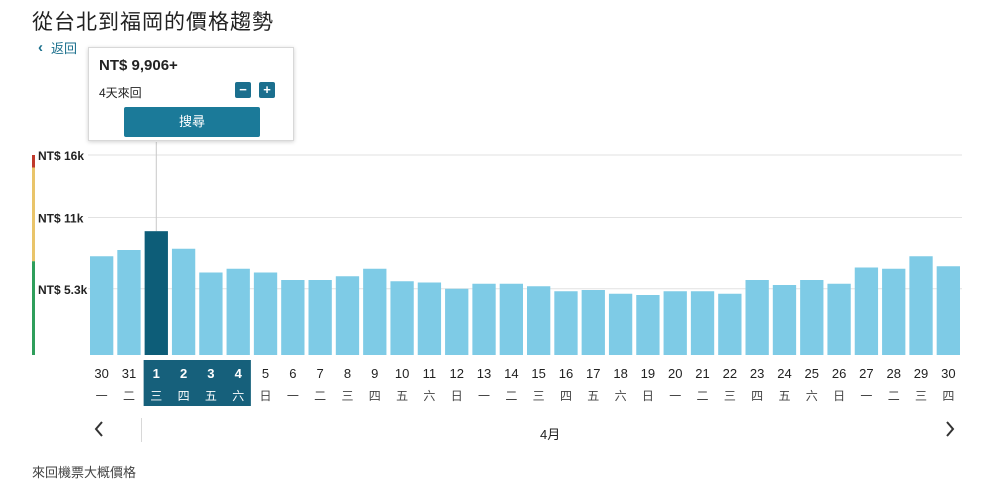 This screenshot has height=497, width=1000. I want to click on popup-price: NT$ 9,906+, so click(138, 65).